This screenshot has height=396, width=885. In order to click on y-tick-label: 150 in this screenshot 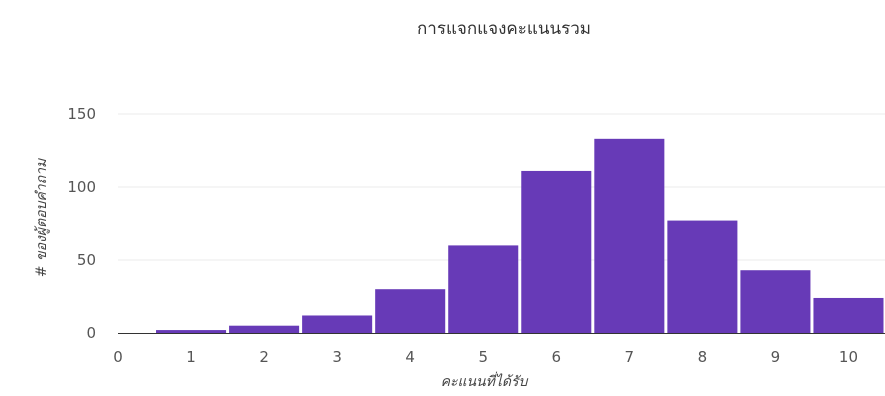, I will do `click(81, 114)`.